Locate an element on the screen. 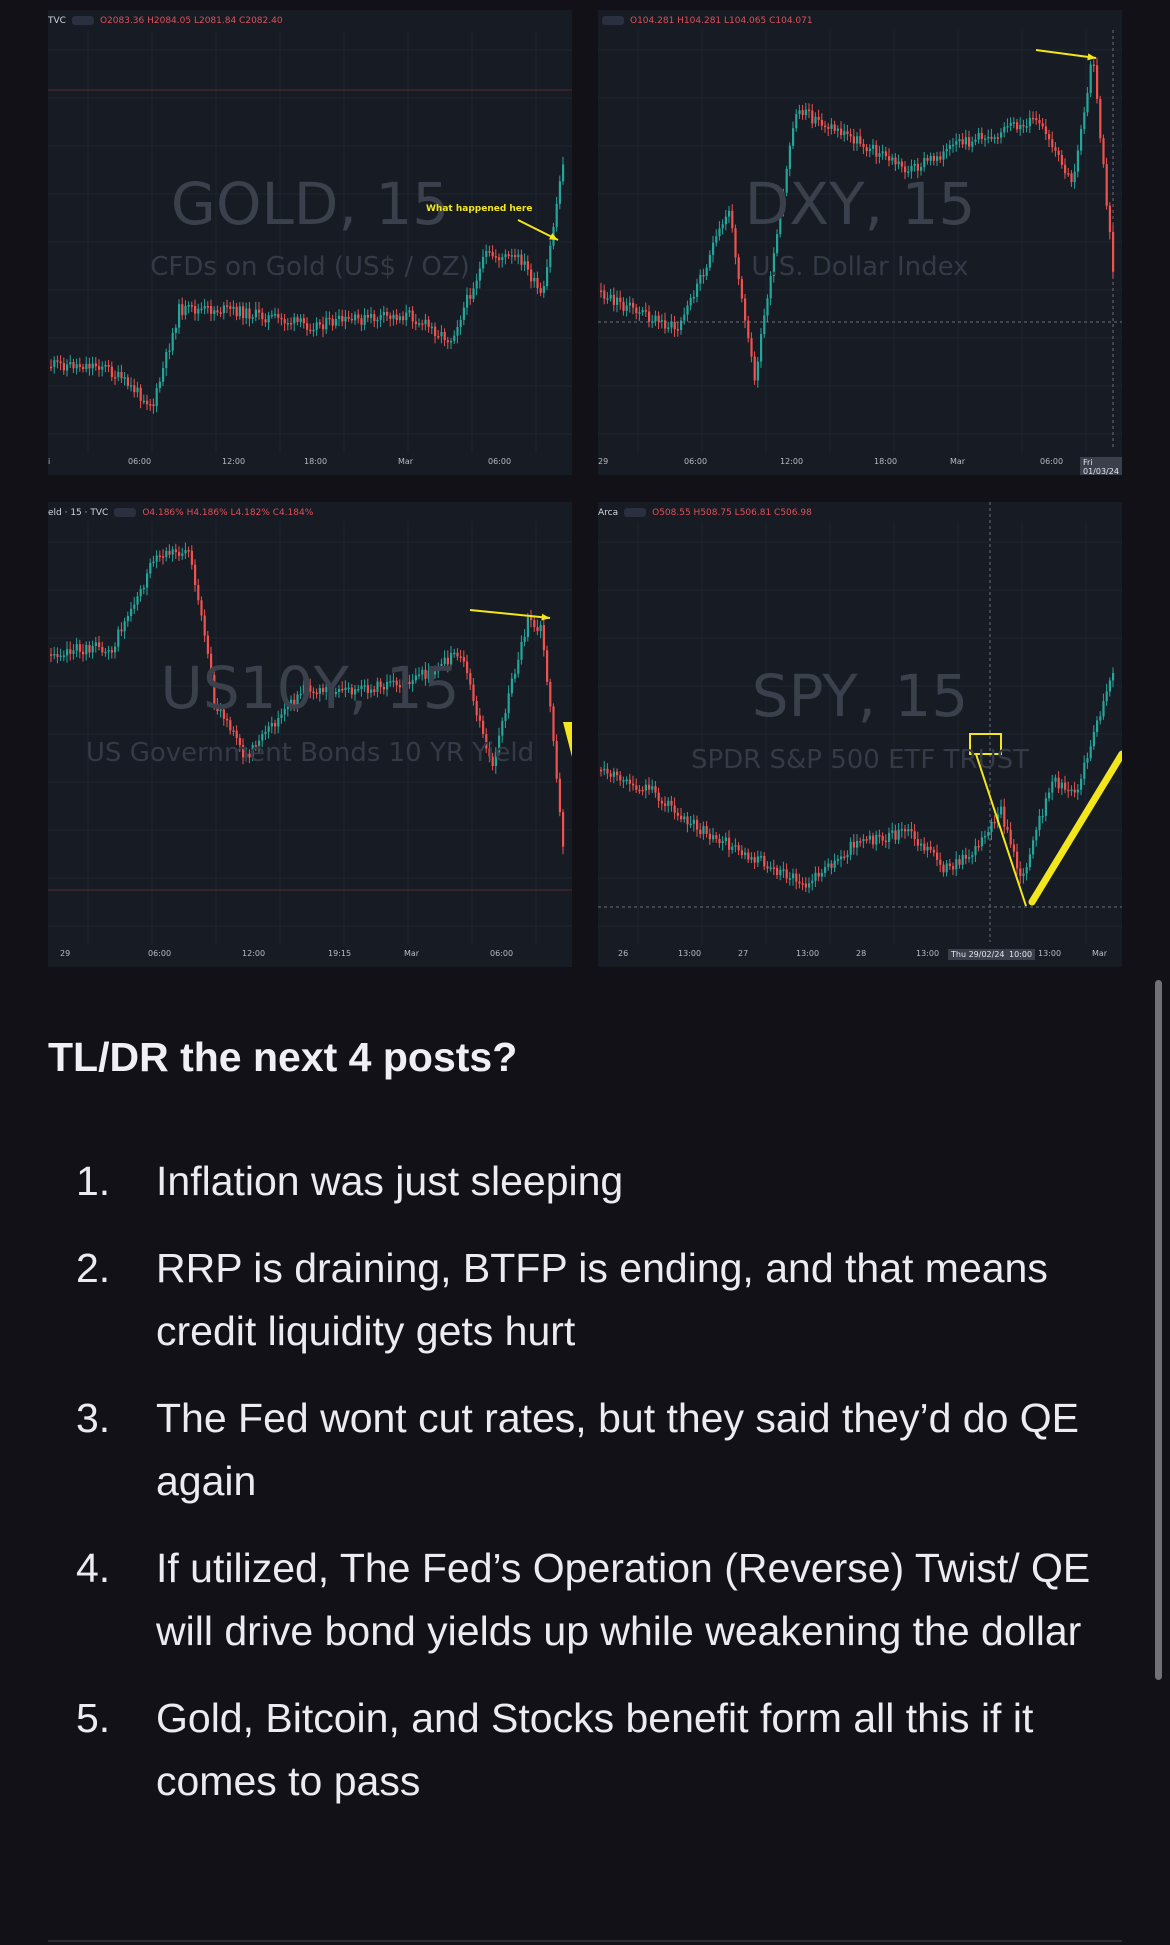 The width and height of the screenshot is (1170, 1945). dxy-arrow-head is located at coordinates (1091, 57).